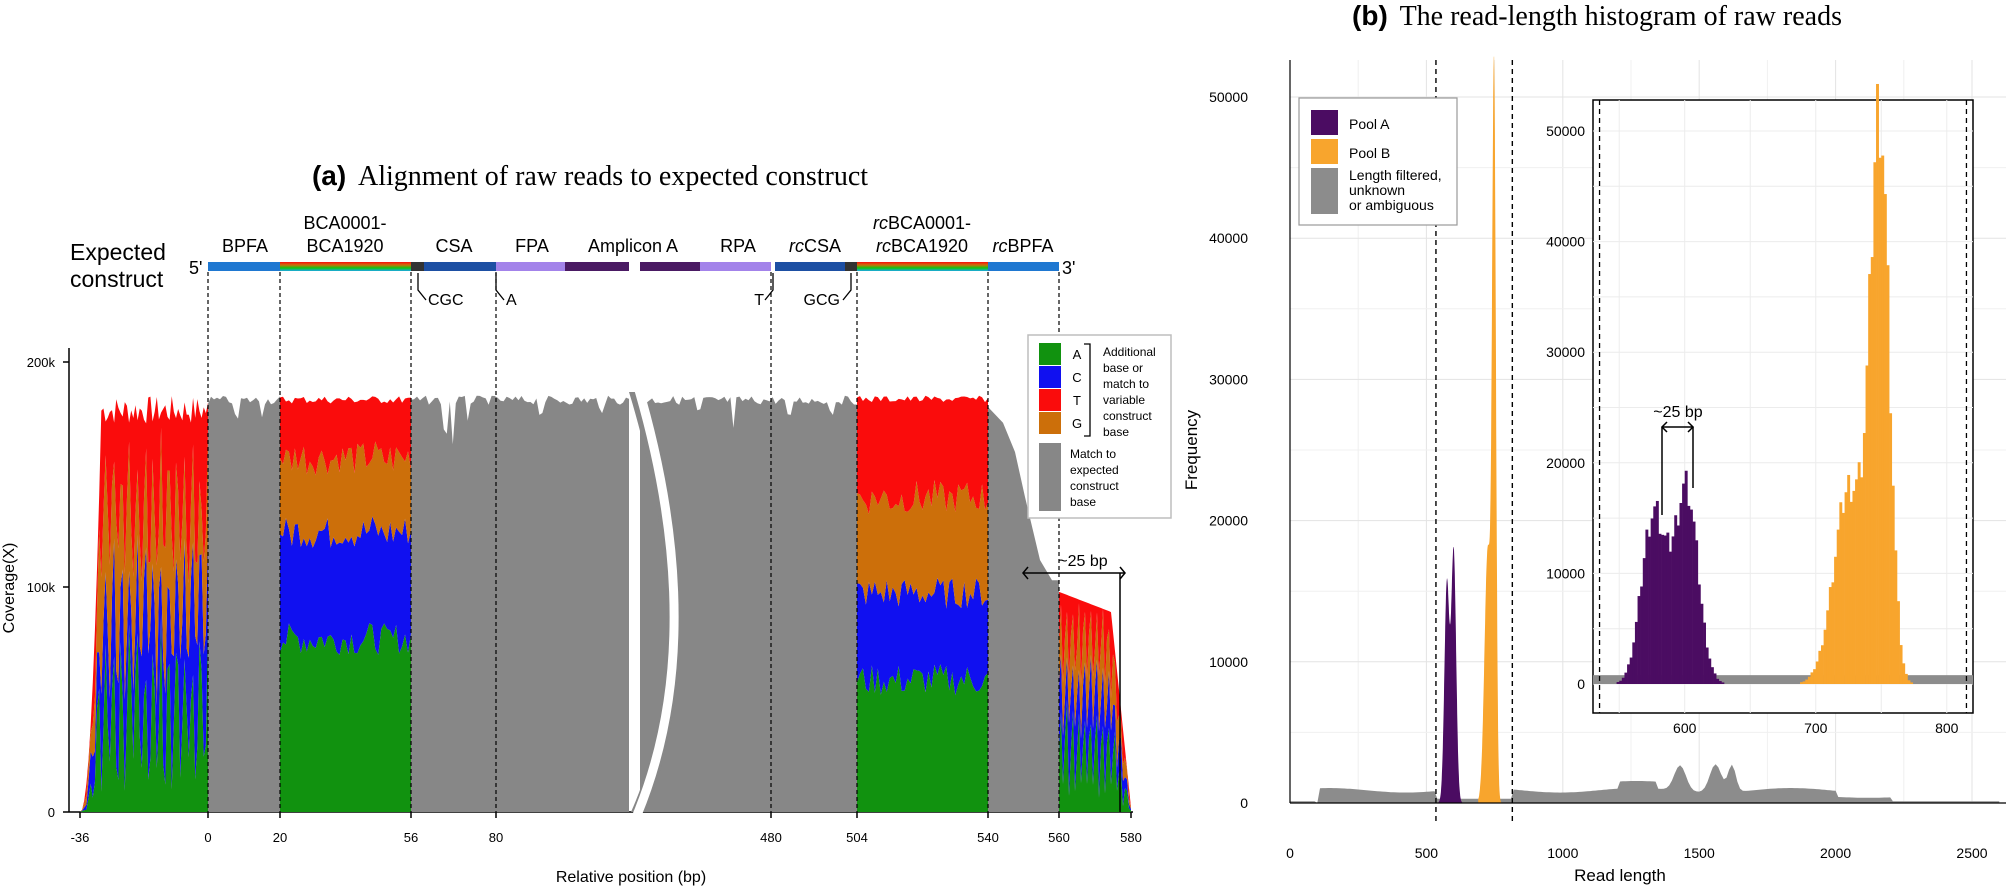 This screenshot has width=2006, height=887. Describe the element at coordinates (1094, 470) in the screenshot. I see `legend-match-text: expected` at that location.